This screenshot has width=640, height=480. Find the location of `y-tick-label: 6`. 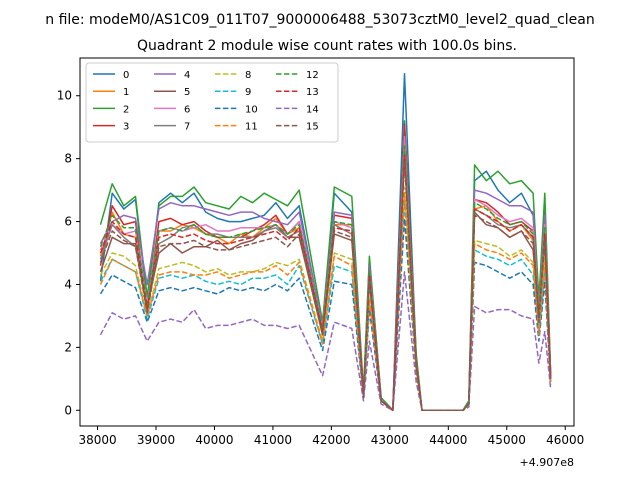

y-tick-label: 6 is located at coordinates (68, 222).